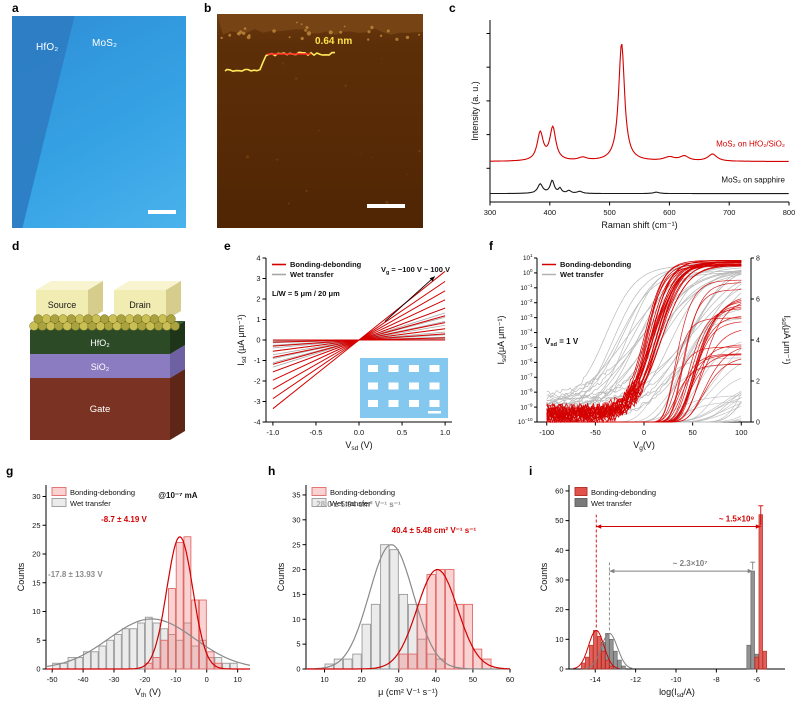 The image size is (800, 707). What do you see at coordinates (544, 576) in the screenshot?
I see `y-axis-label: Counts` at bounding box center [544, 576].